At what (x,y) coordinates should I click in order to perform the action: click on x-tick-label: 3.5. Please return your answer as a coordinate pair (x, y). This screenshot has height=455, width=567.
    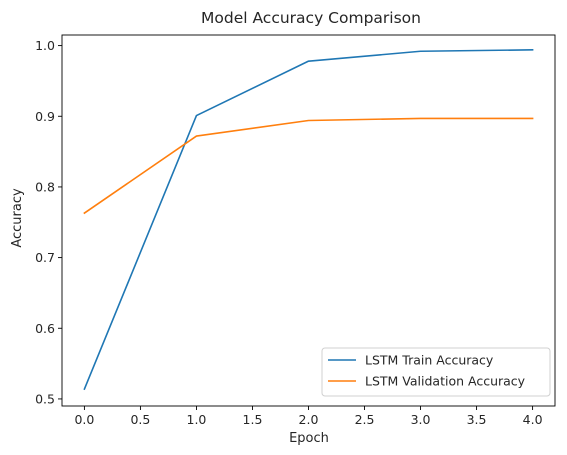
    Looking at the image, I should click on (477, 419).